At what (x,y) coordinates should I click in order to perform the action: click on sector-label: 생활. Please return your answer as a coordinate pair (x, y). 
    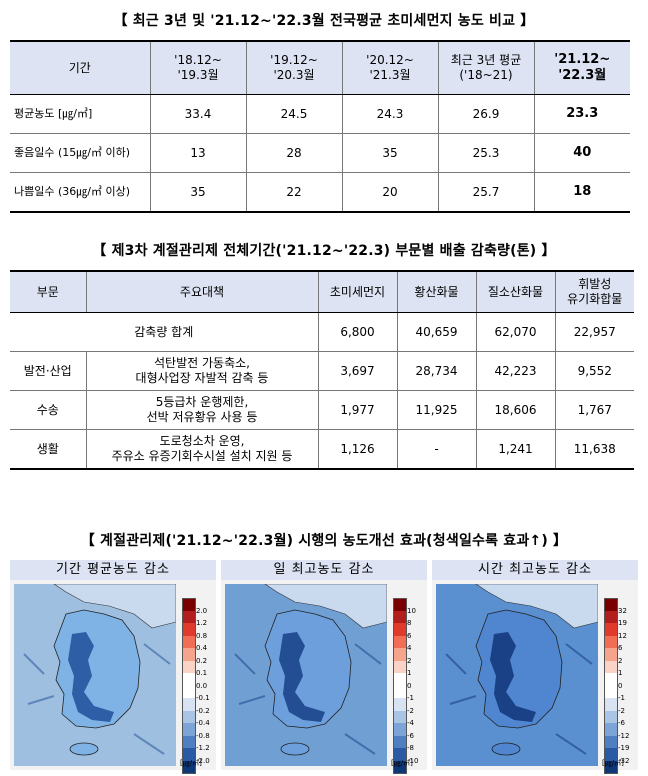
    Looking at the image, I should click on (48, 449).